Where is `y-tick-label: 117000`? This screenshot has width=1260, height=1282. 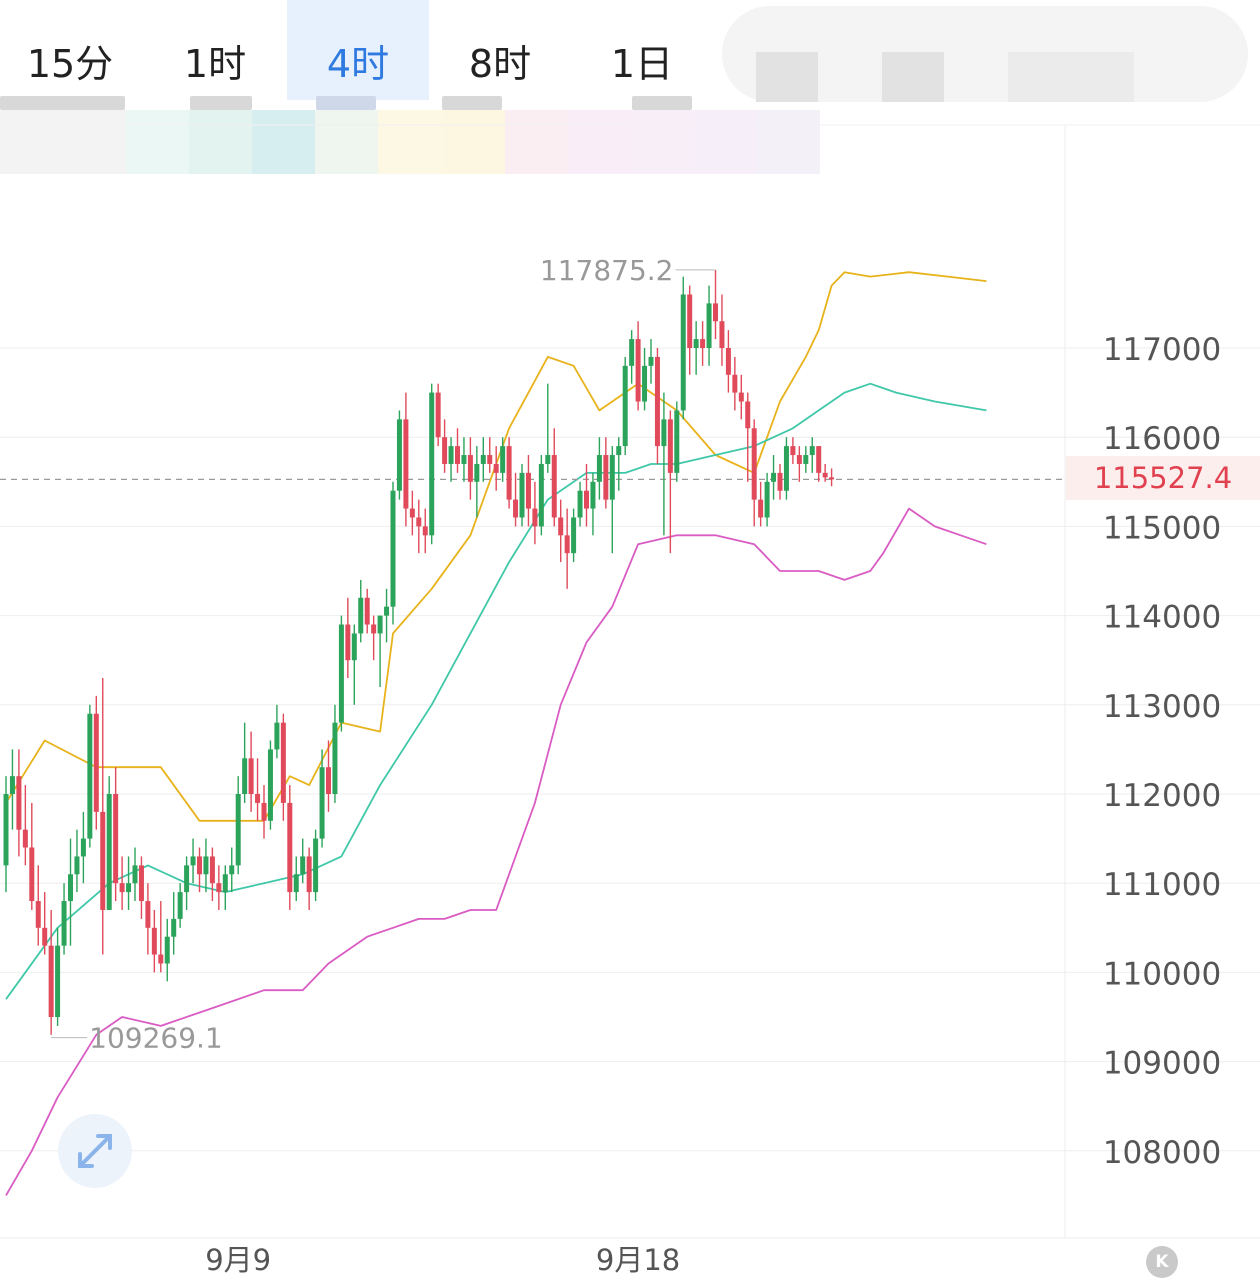
y-tick-label: 117000 is located at coordinates (1162, 350).